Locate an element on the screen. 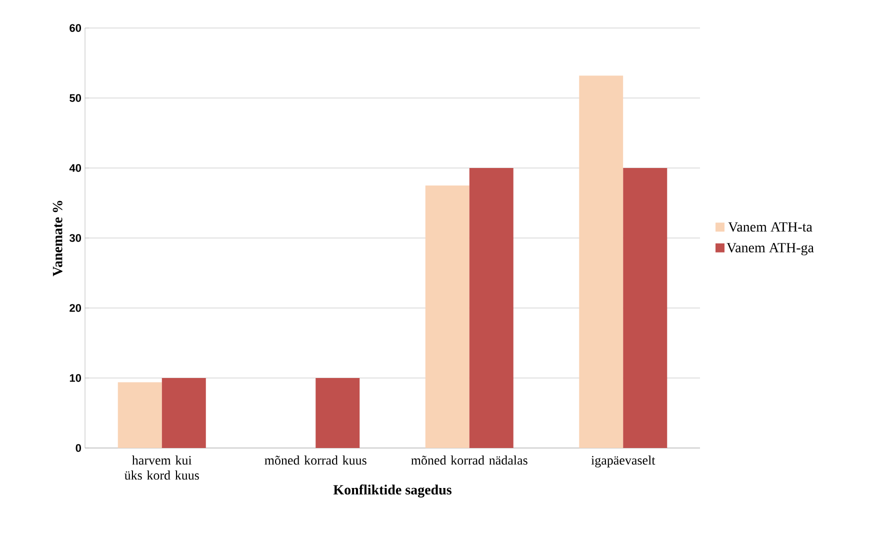 The width and height of the screenshot is (878, 536). y-tick-label: 40 is located at coordinates (75, 168).